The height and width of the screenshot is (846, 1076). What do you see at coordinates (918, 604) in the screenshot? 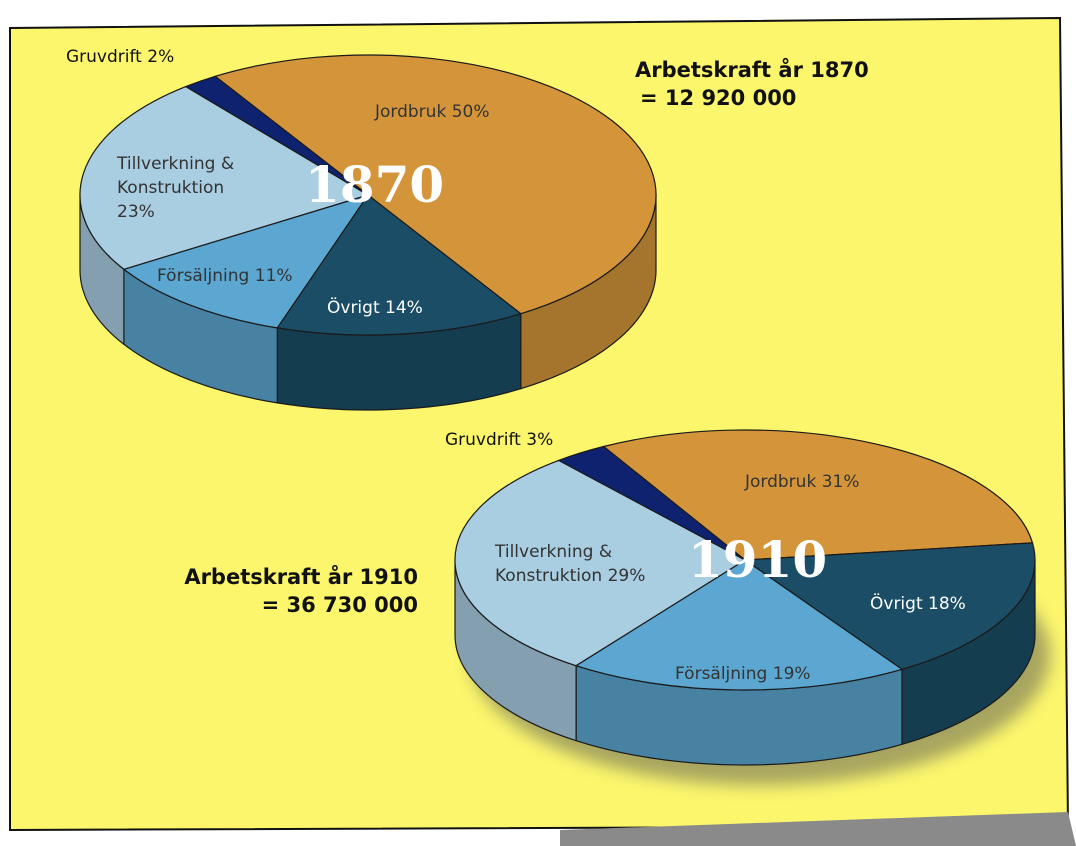
I see `slice-label: Övrigt 18%` at bounding box center [918, 604].